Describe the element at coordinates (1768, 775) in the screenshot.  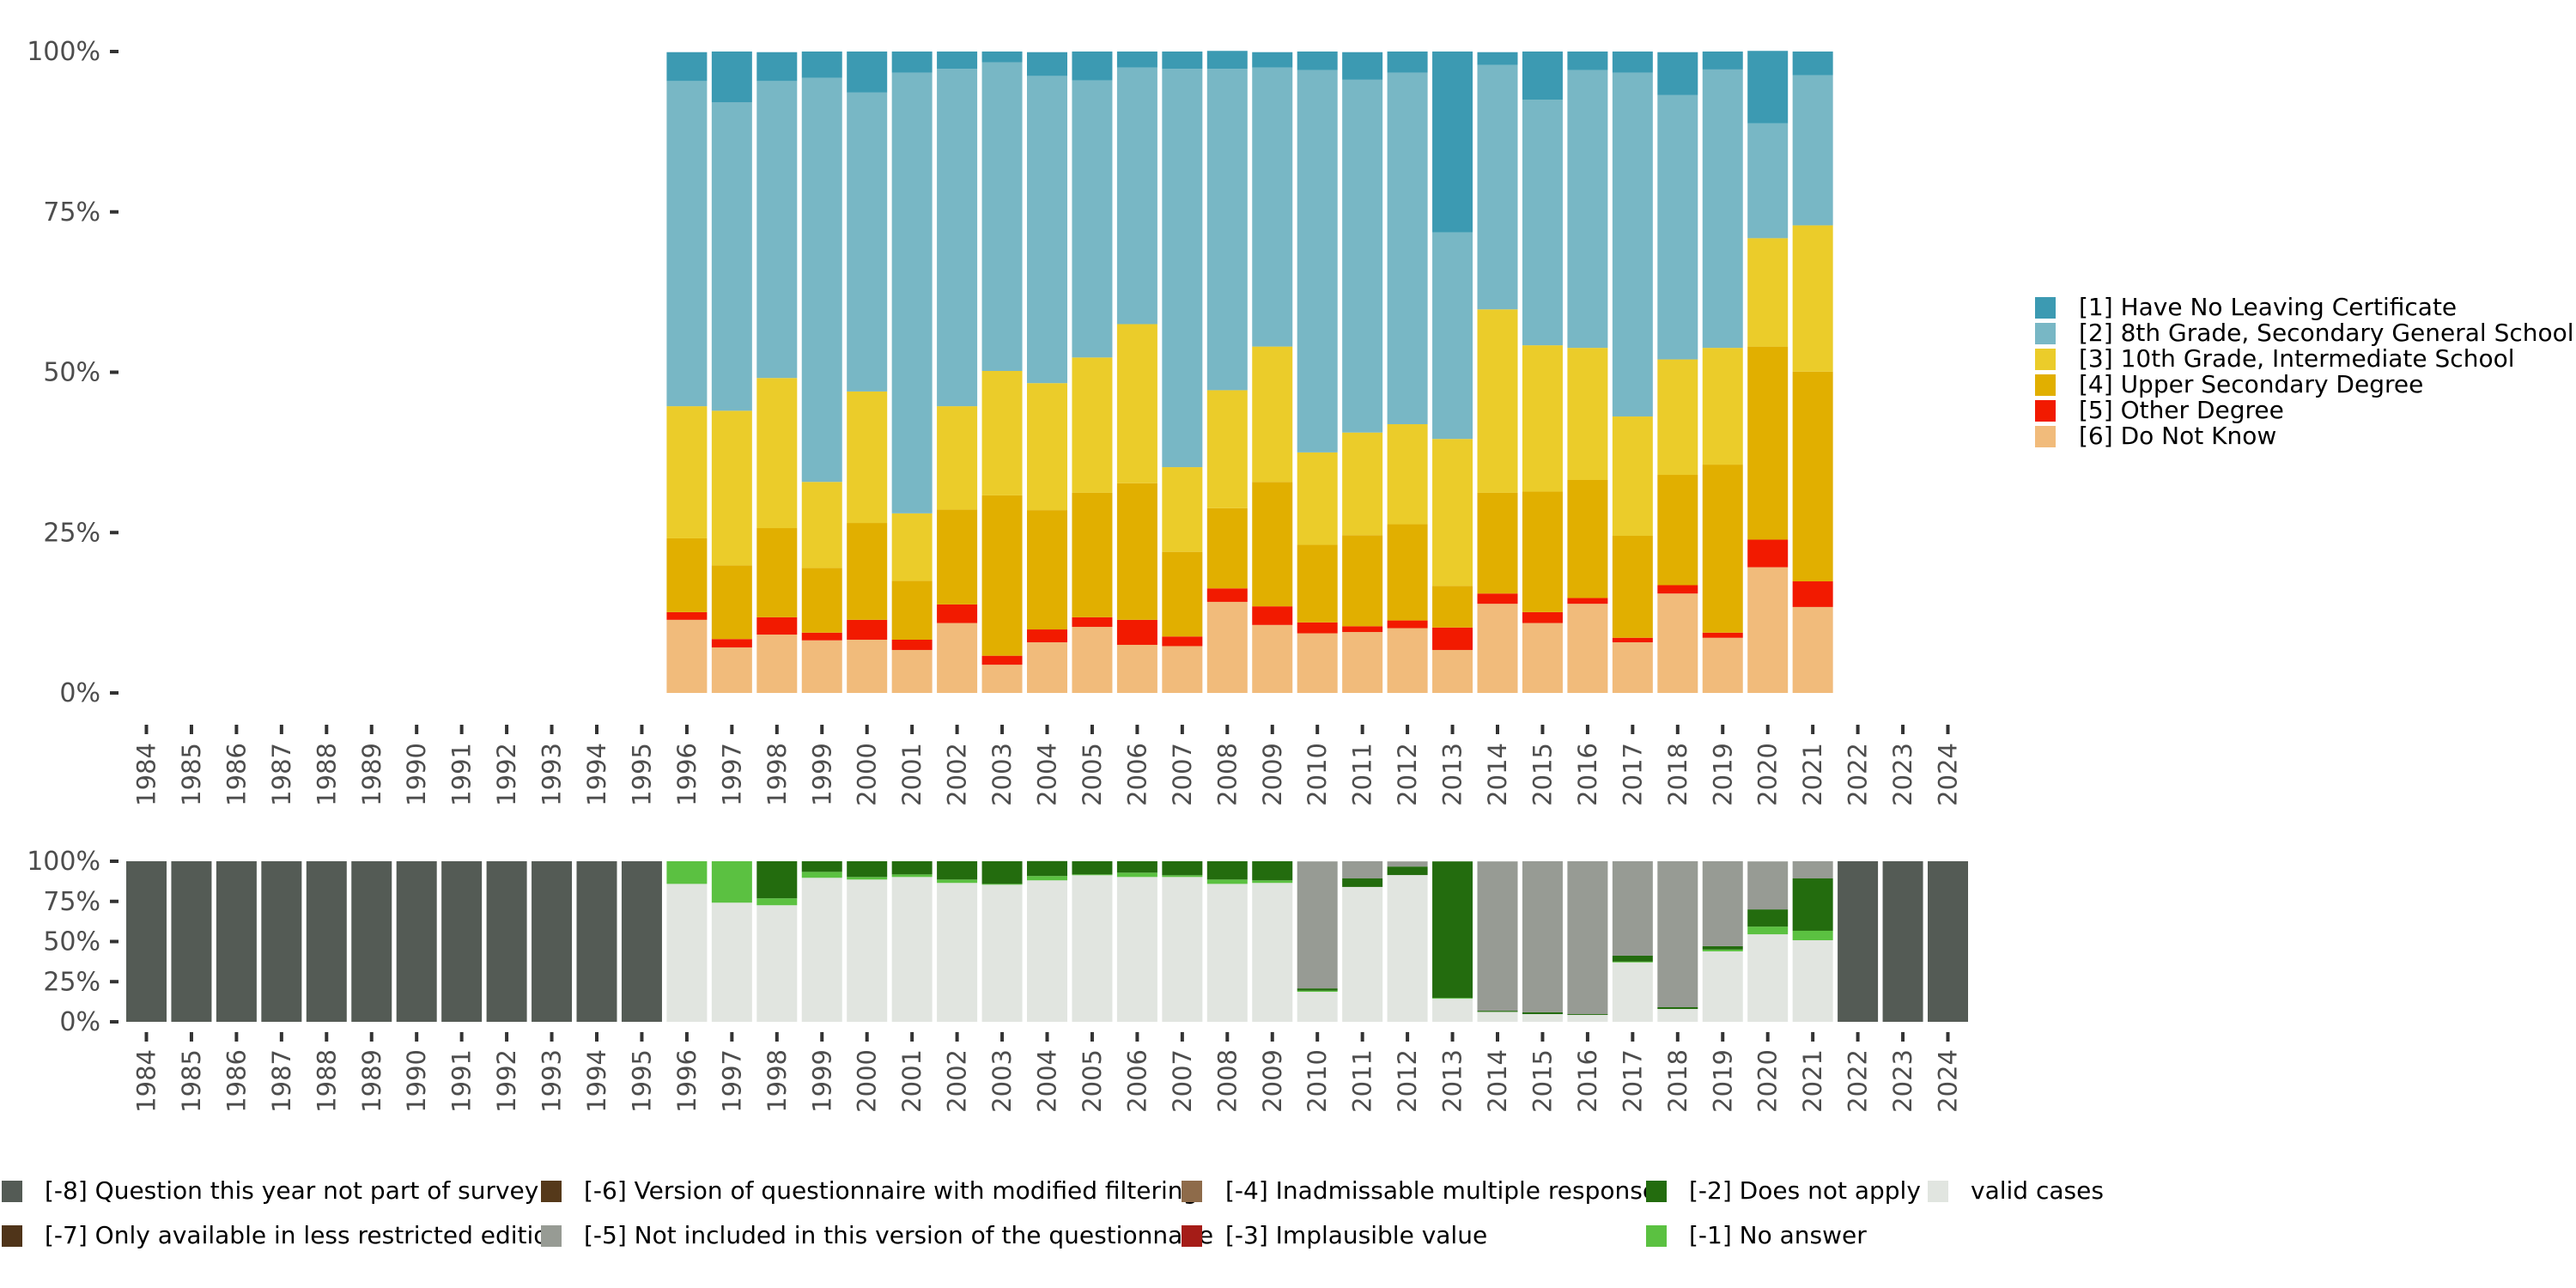
I see `top-x-tick-label: 2020` at that location.